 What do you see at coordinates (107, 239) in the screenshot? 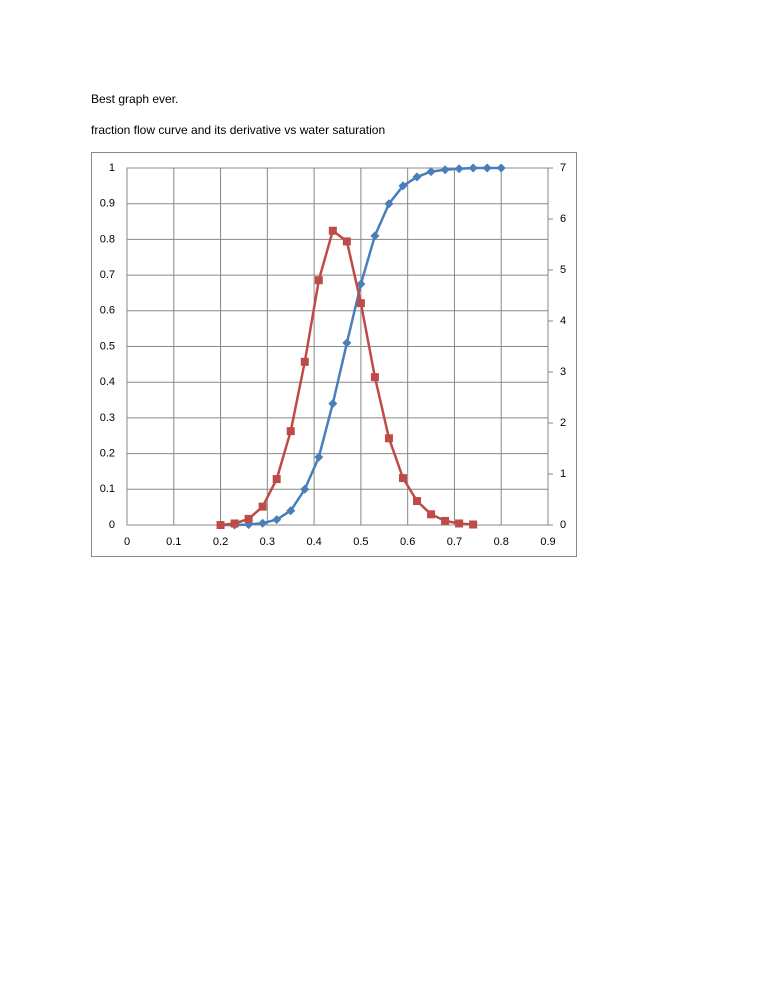
I see `y-tick-label: 0.8` at bounding box center [107, 239].